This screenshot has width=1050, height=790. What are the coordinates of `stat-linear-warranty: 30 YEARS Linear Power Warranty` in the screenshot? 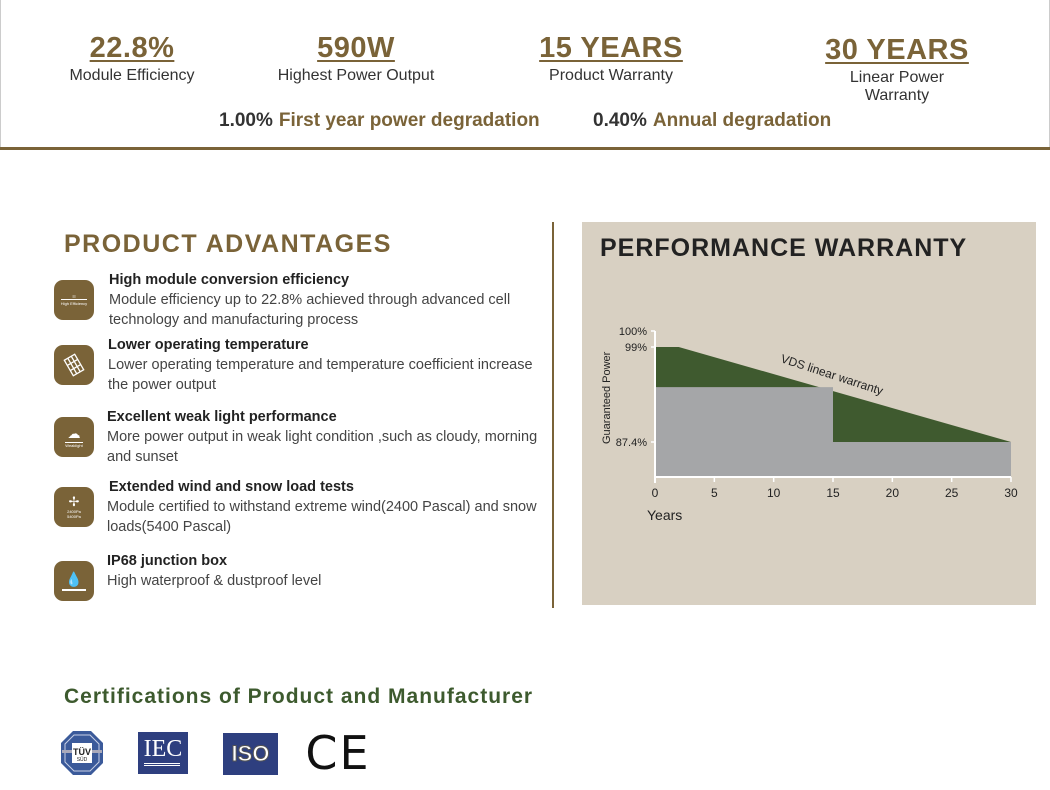 It's located at (897, 69).